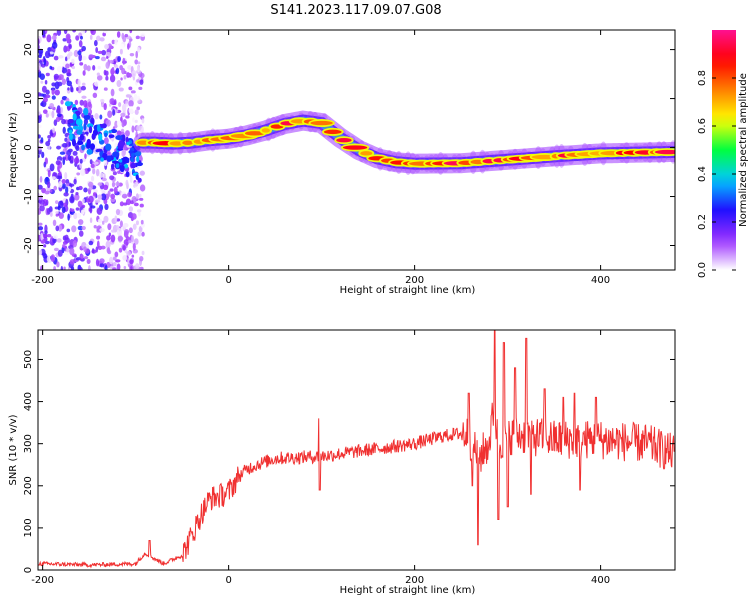 The image size is (750, 600). Describe the element at coordinates (28, 49) in the screenshot. I see `spectrogram-y-tick-label: 20` at that location.